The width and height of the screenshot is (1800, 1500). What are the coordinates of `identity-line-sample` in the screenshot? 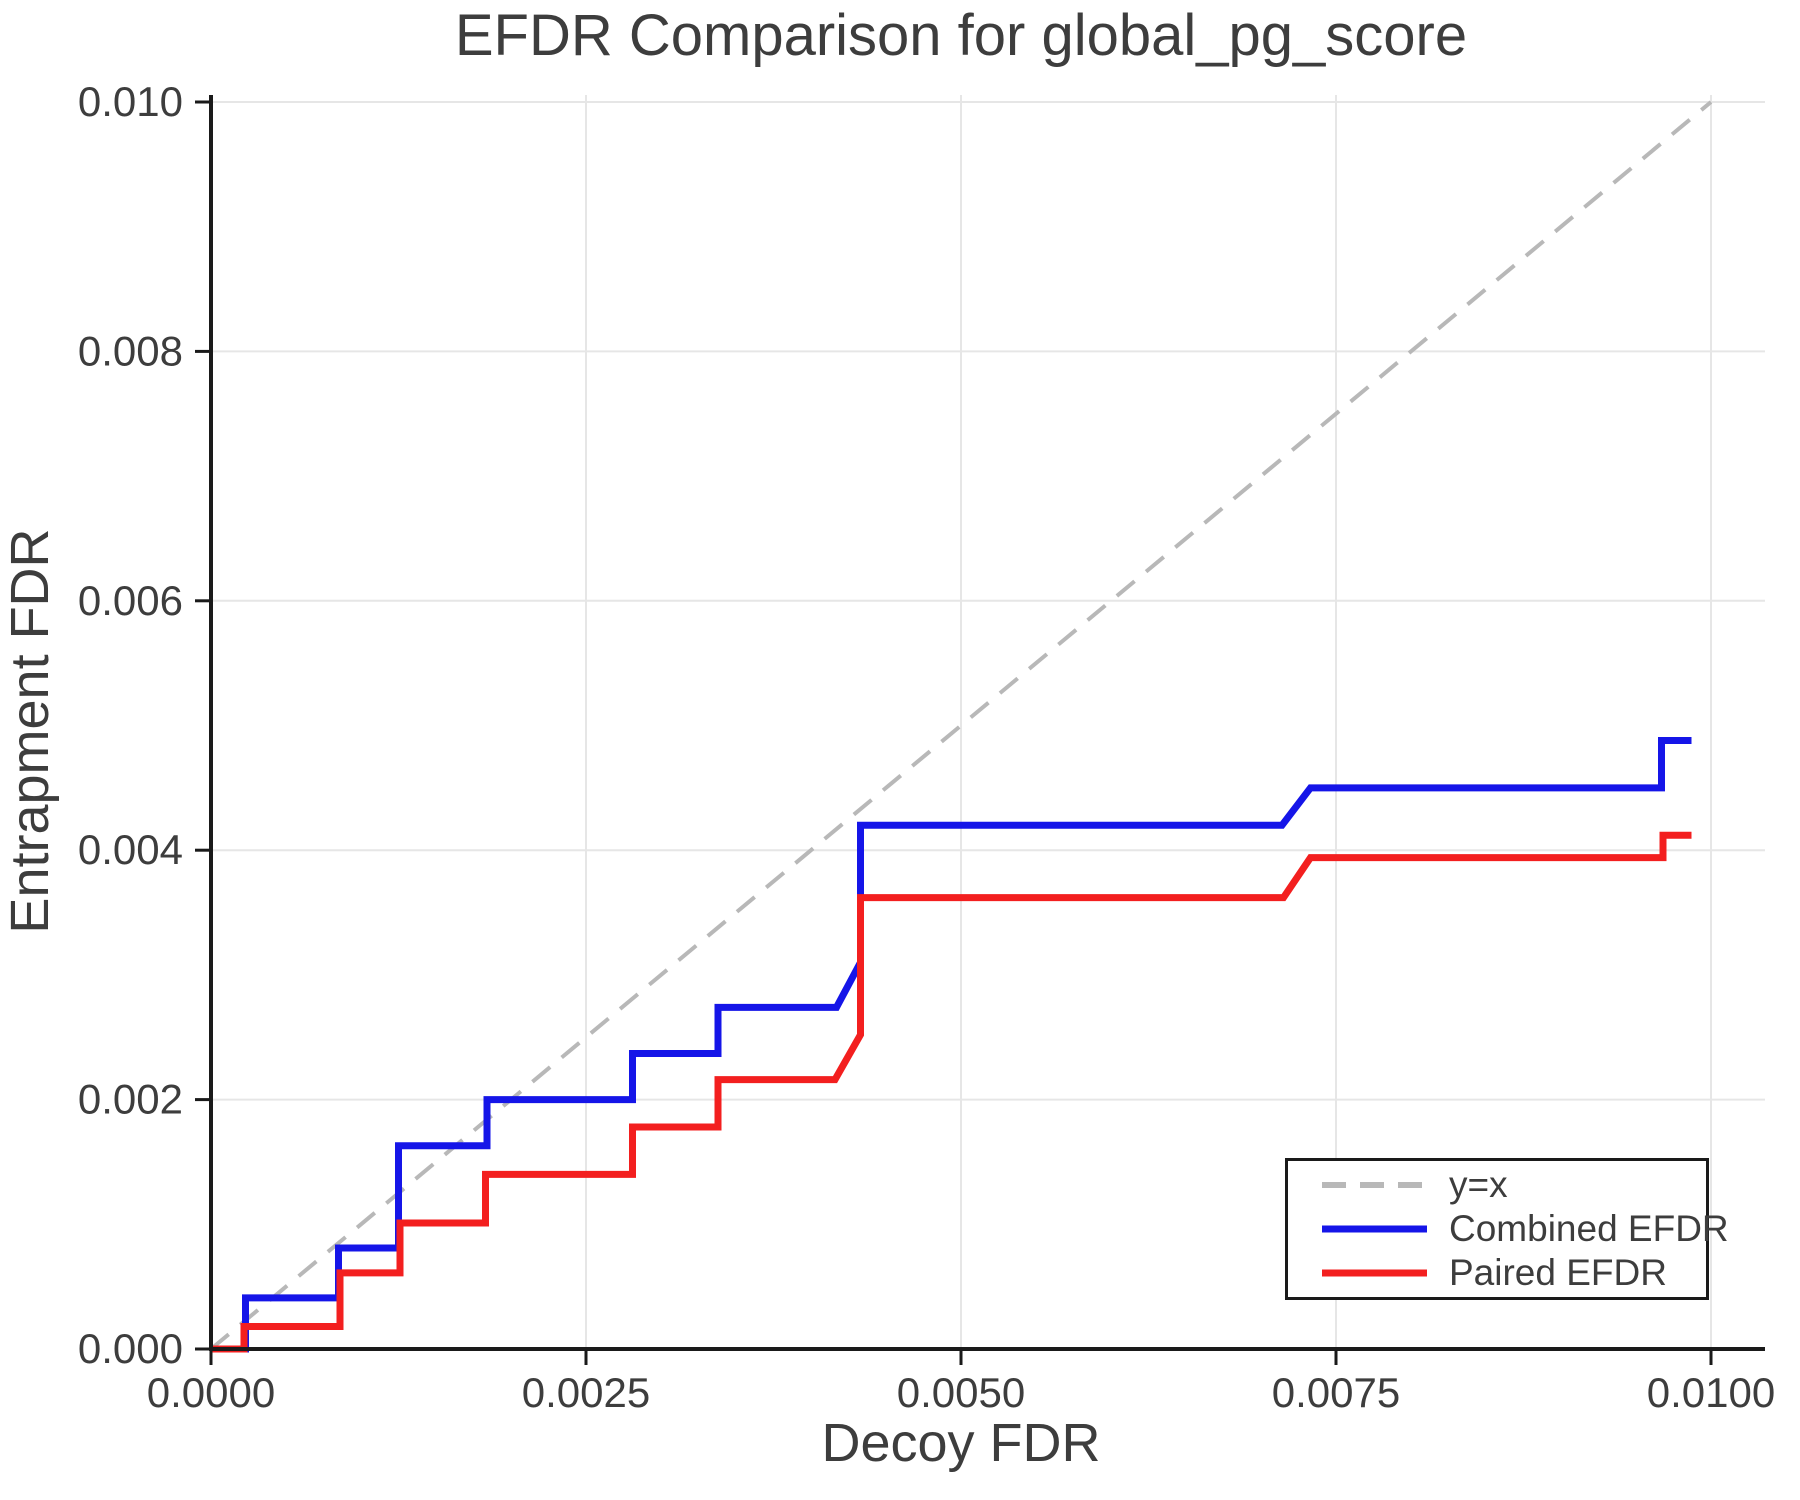 It's located at (1374, 1185).